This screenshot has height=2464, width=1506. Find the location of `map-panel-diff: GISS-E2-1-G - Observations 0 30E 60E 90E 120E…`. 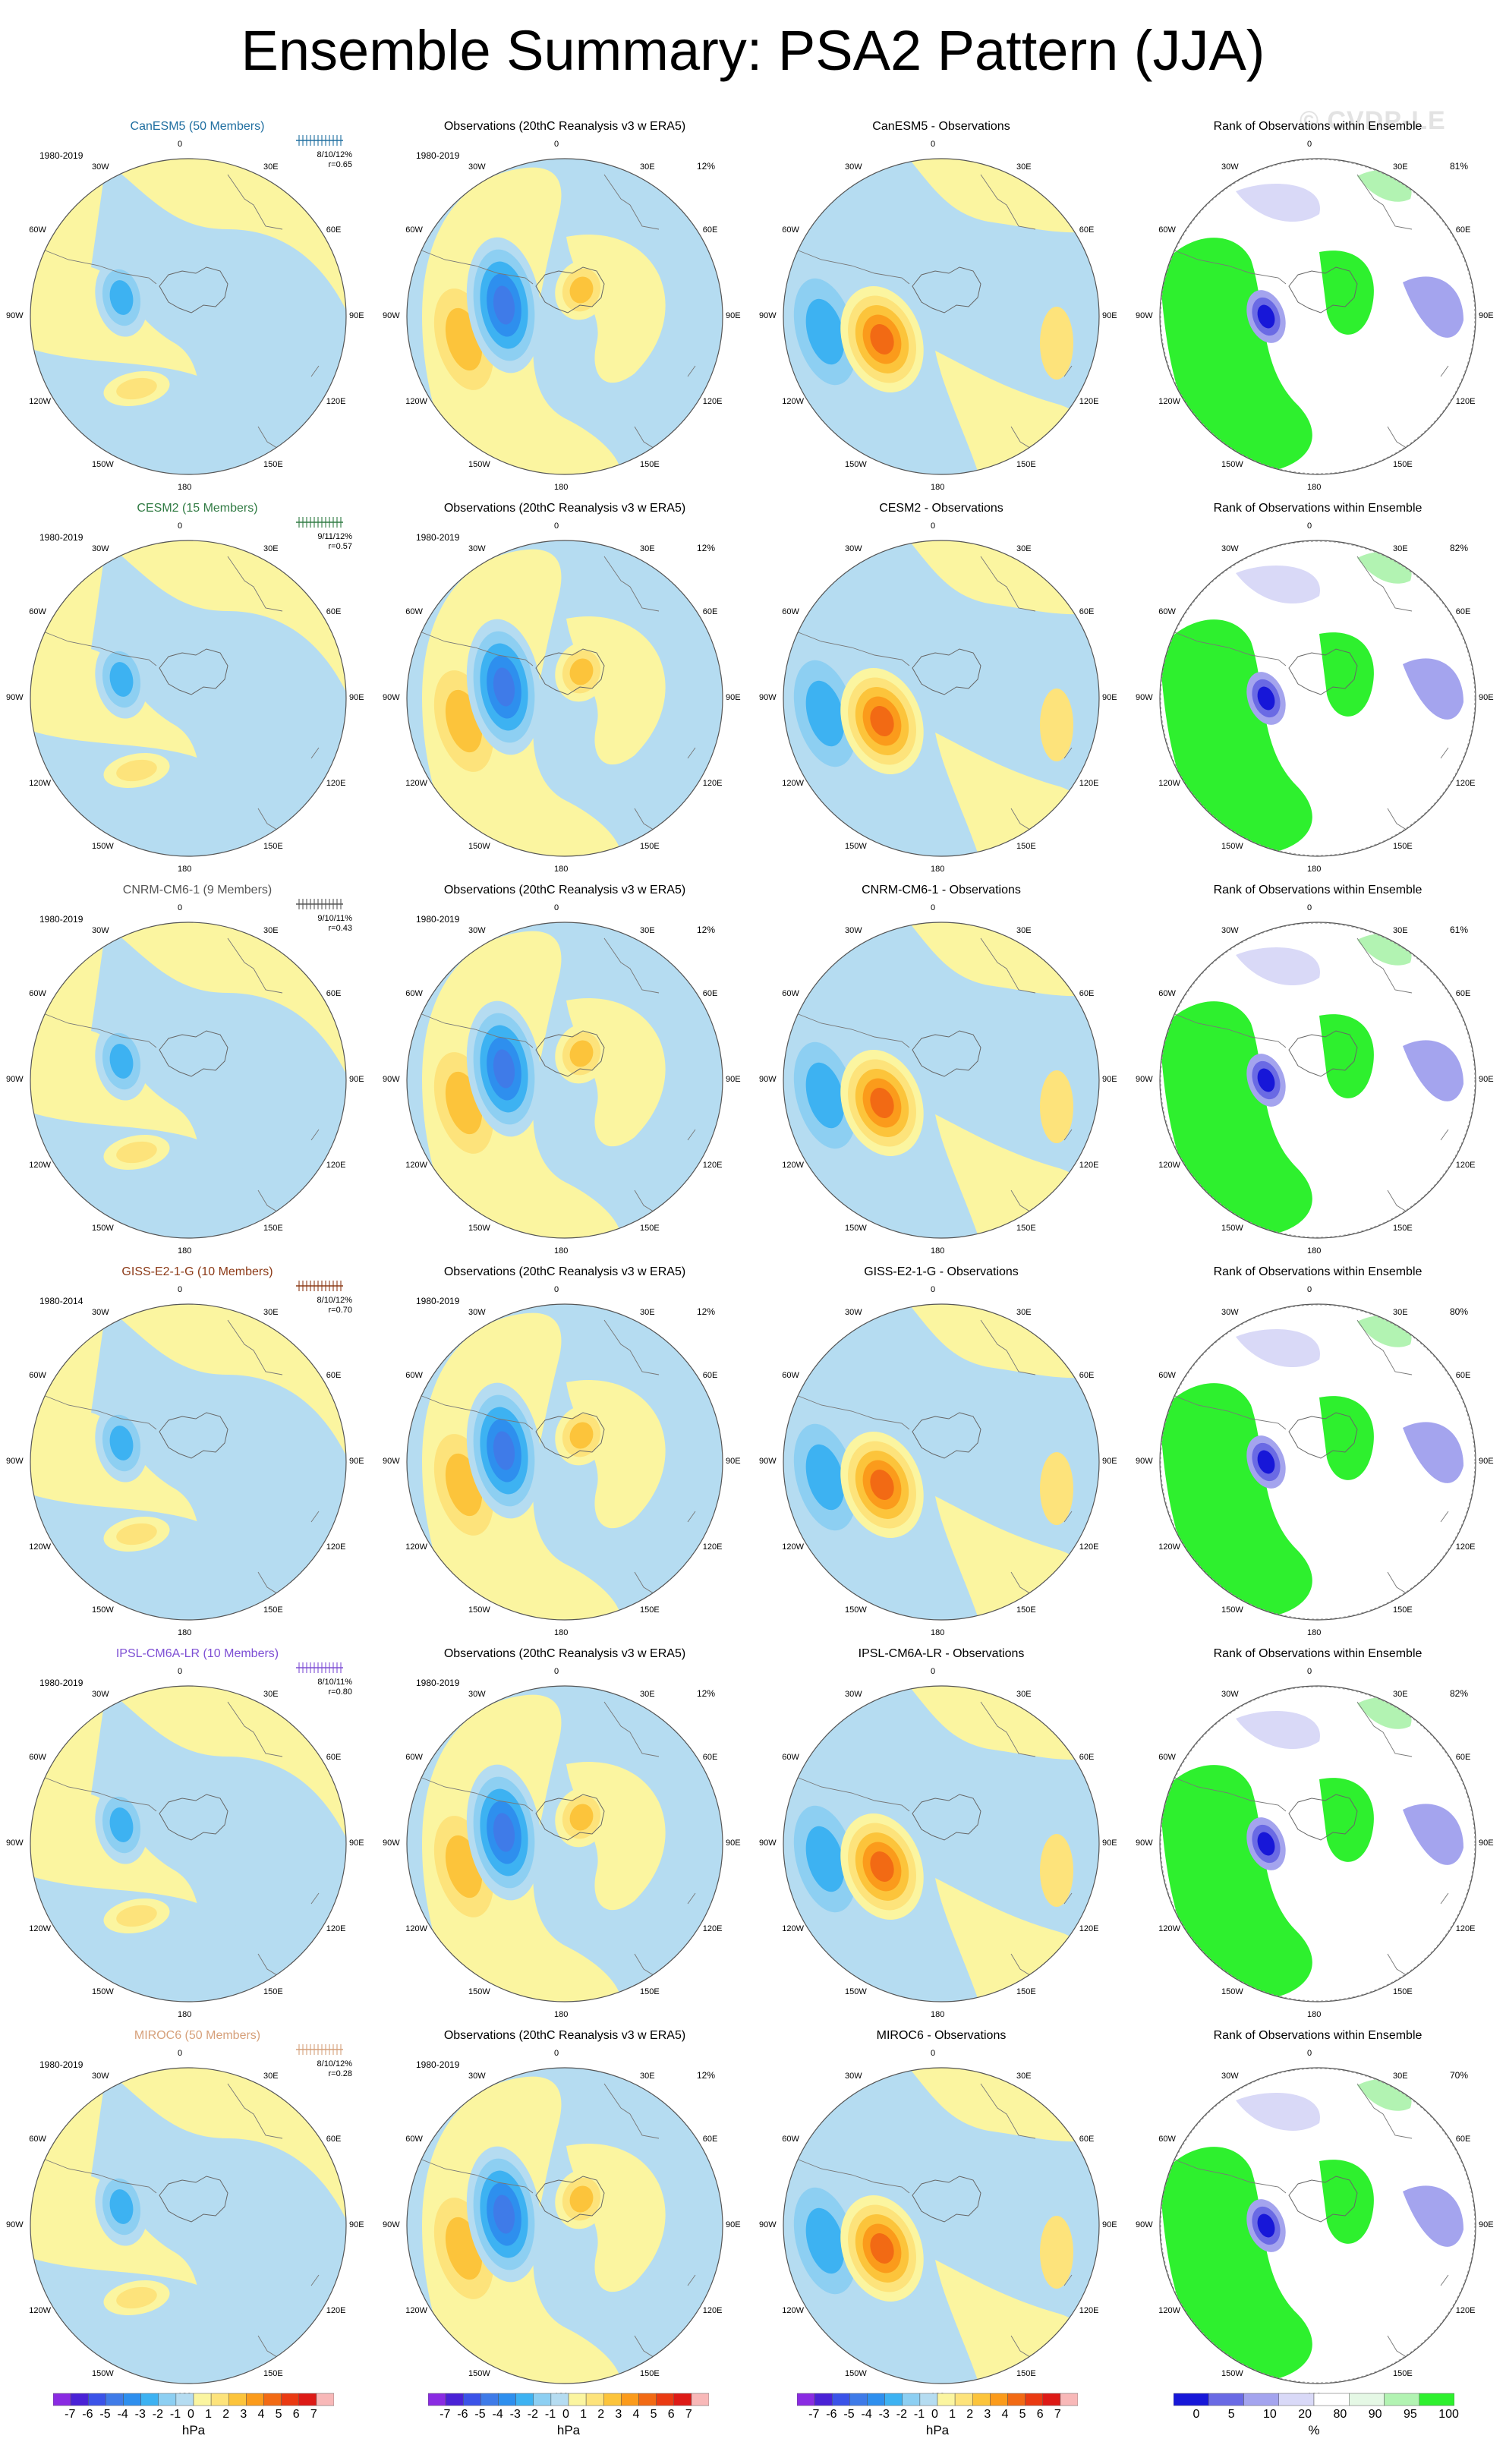

map-panel-diff: GISS-E2-1-G - Observations 0 30E 60E 90E 120E… is located at coordinates (941, 1452).